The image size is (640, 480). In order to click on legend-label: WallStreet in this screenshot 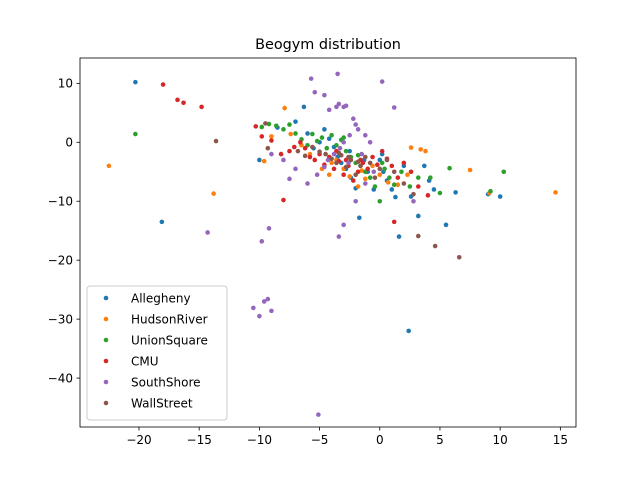, I will do `click(162, 403)`.